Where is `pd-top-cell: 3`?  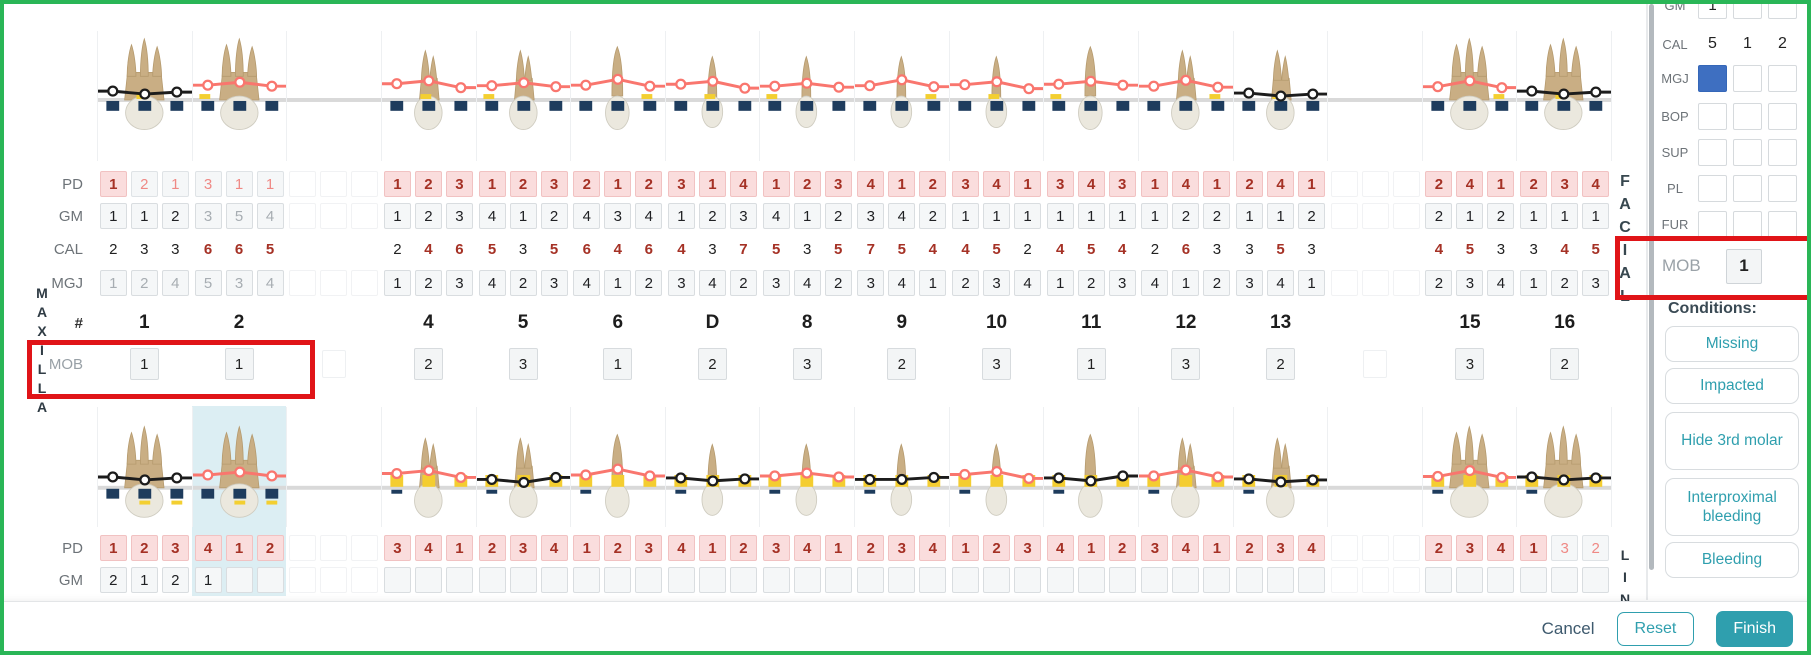
pd-top-cell: 3 is located at coordinates (966, 184).